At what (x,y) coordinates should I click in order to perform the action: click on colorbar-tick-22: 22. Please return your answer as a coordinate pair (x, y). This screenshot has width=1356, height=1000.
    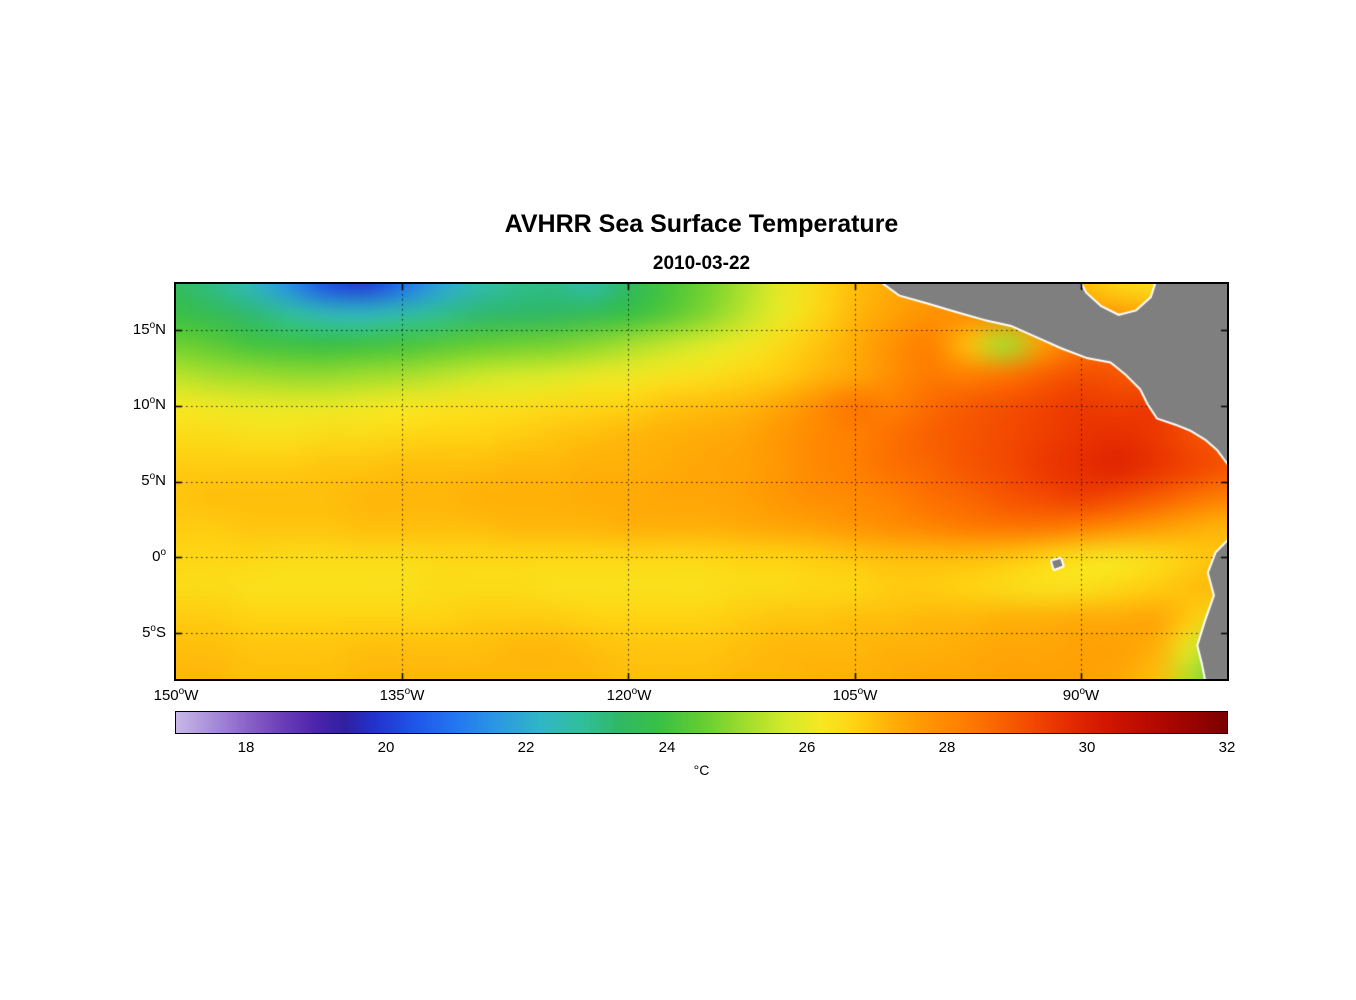
    Looking at the image, I should click on (526, 747).